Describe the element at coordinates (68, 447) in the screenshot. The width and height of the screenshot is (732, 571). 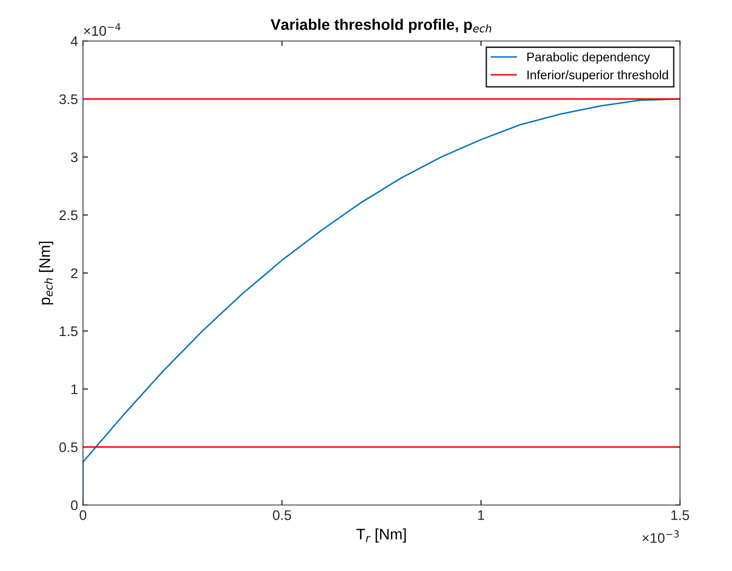
I see `y-tick-label: 0.5` at that location.